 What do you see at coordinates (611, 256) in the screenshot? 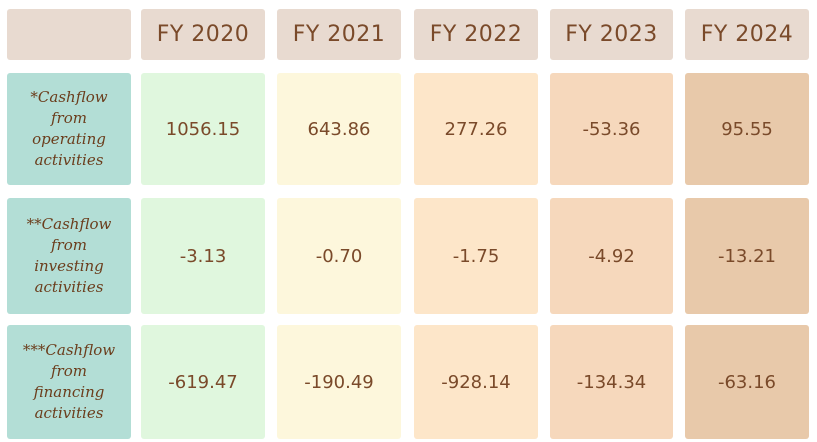
I see `cell-investing-fy2023: -4.92` at bounding box center [611, 256].